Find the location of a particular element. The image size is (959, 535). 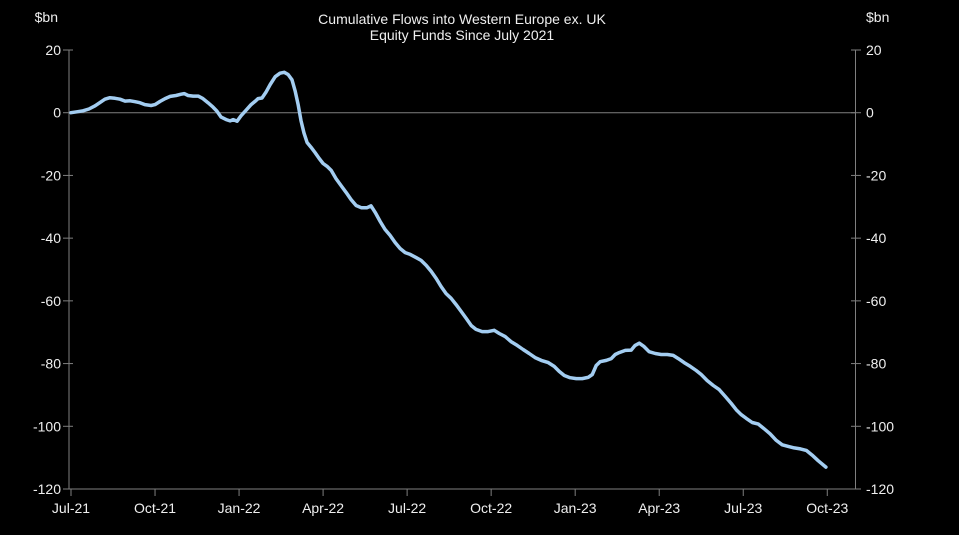

x-tick-label: Jul-22 is located at coordinates (407, 508).